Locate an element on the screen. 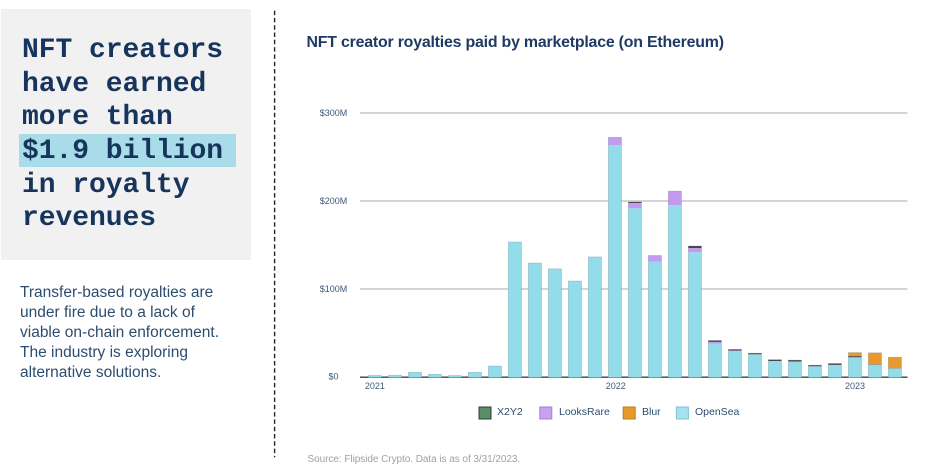 This screenshot has height=471, width=931. svg-text: $0 is located at coordinates (333, 377).